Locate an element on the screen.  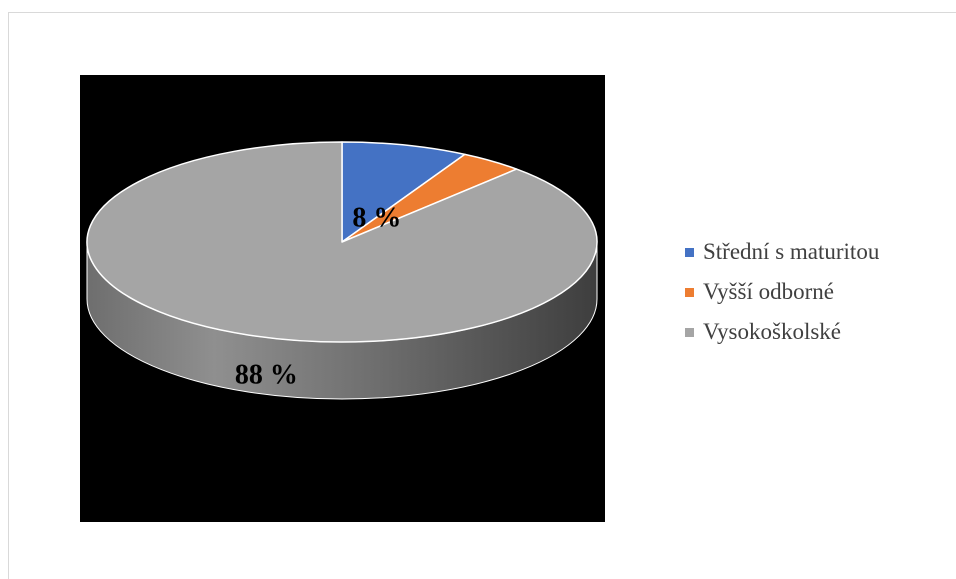
legend-label: Střední s maturitou is located at coordinates (791, 251).